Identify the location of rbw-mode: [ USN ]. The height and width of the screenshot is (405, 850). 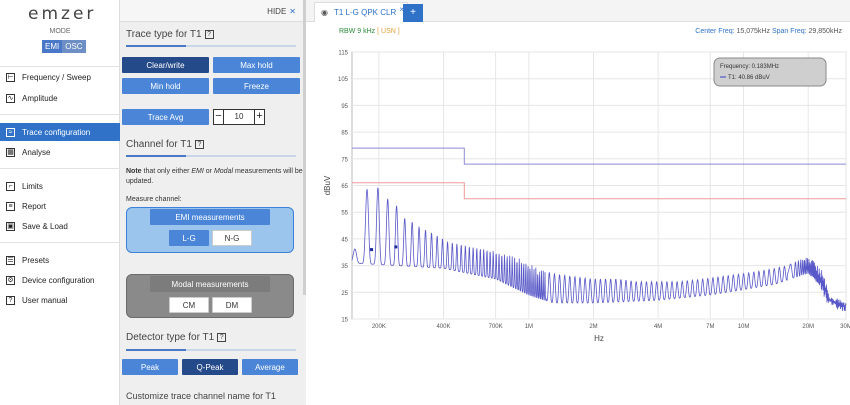
(388, 31).